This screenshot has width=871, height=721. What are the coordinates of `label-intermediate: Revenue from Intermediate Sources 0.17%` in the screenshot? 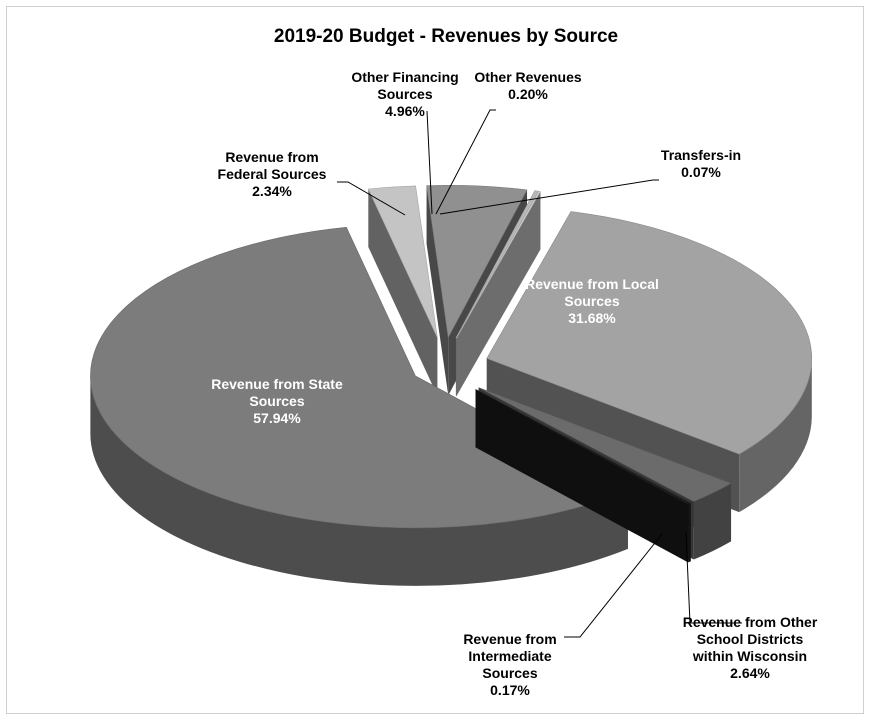 It's located at (509, 664).